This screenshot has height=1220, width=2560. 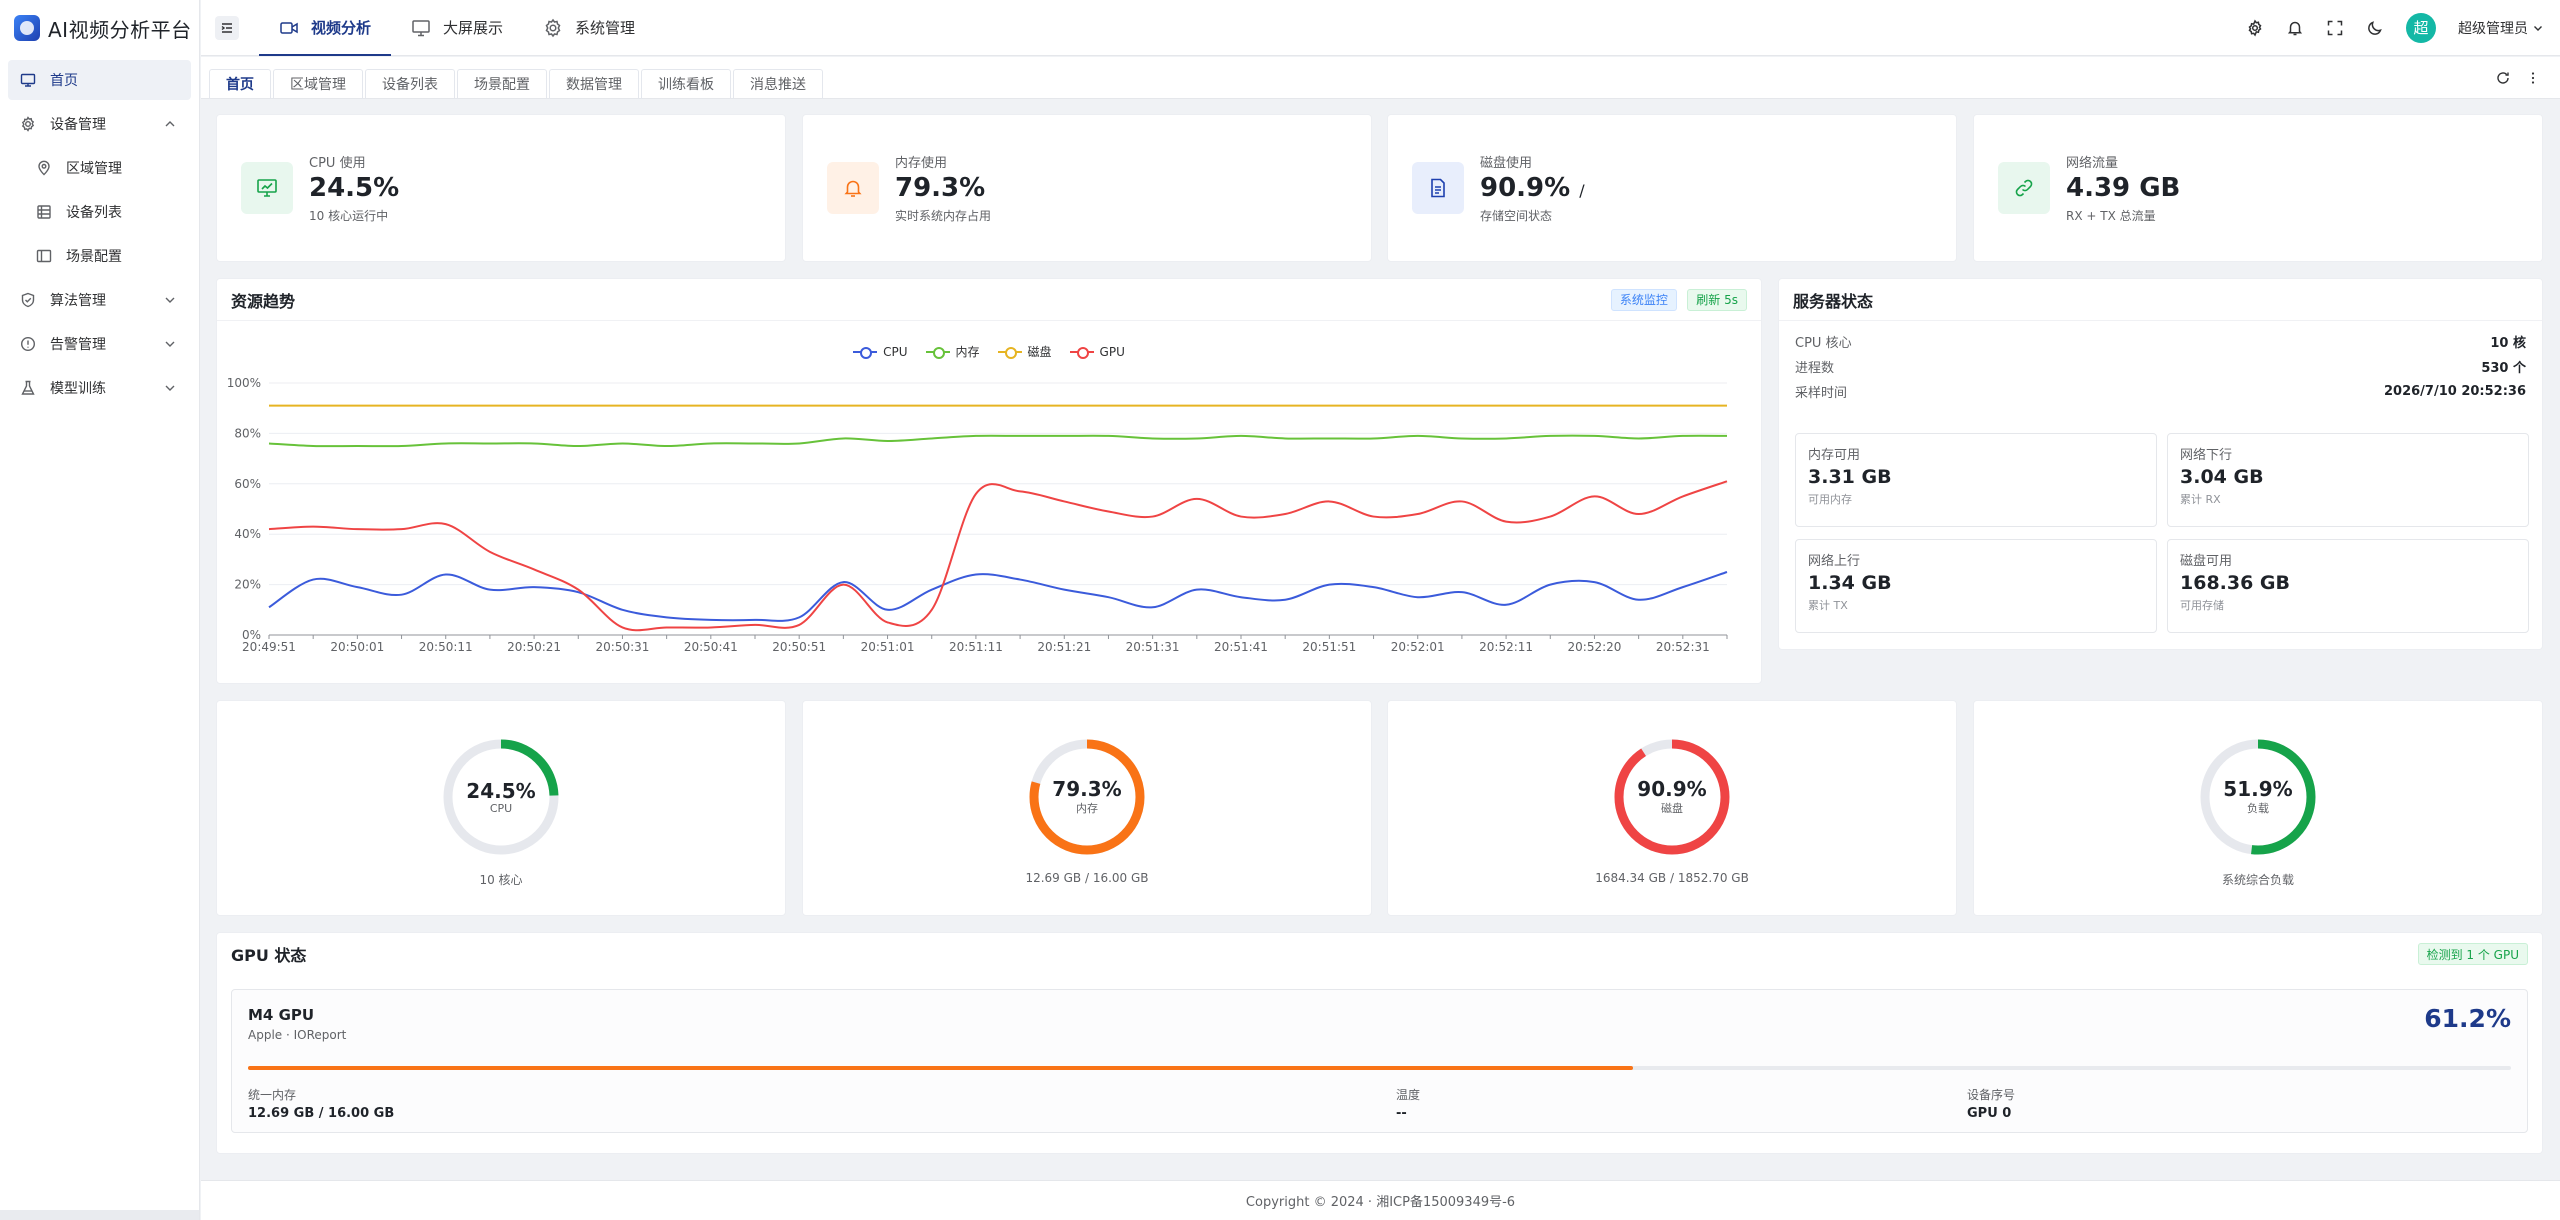 I want to click on header-tools: 超 超级管理员, so click(x=2403, y=27).